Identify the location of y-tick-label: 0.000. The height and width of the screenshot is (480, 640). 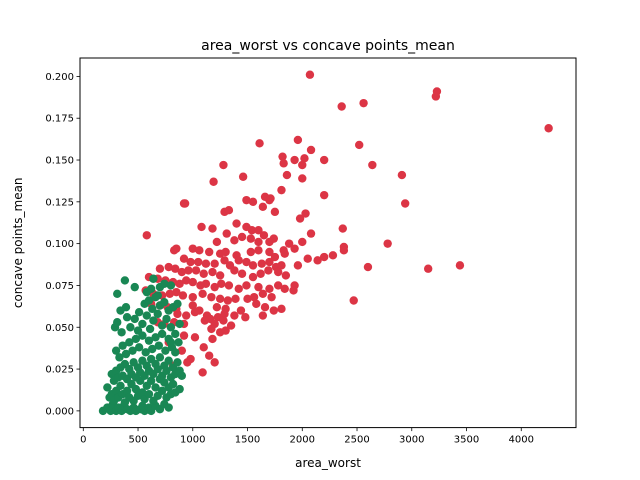
(59, 411).